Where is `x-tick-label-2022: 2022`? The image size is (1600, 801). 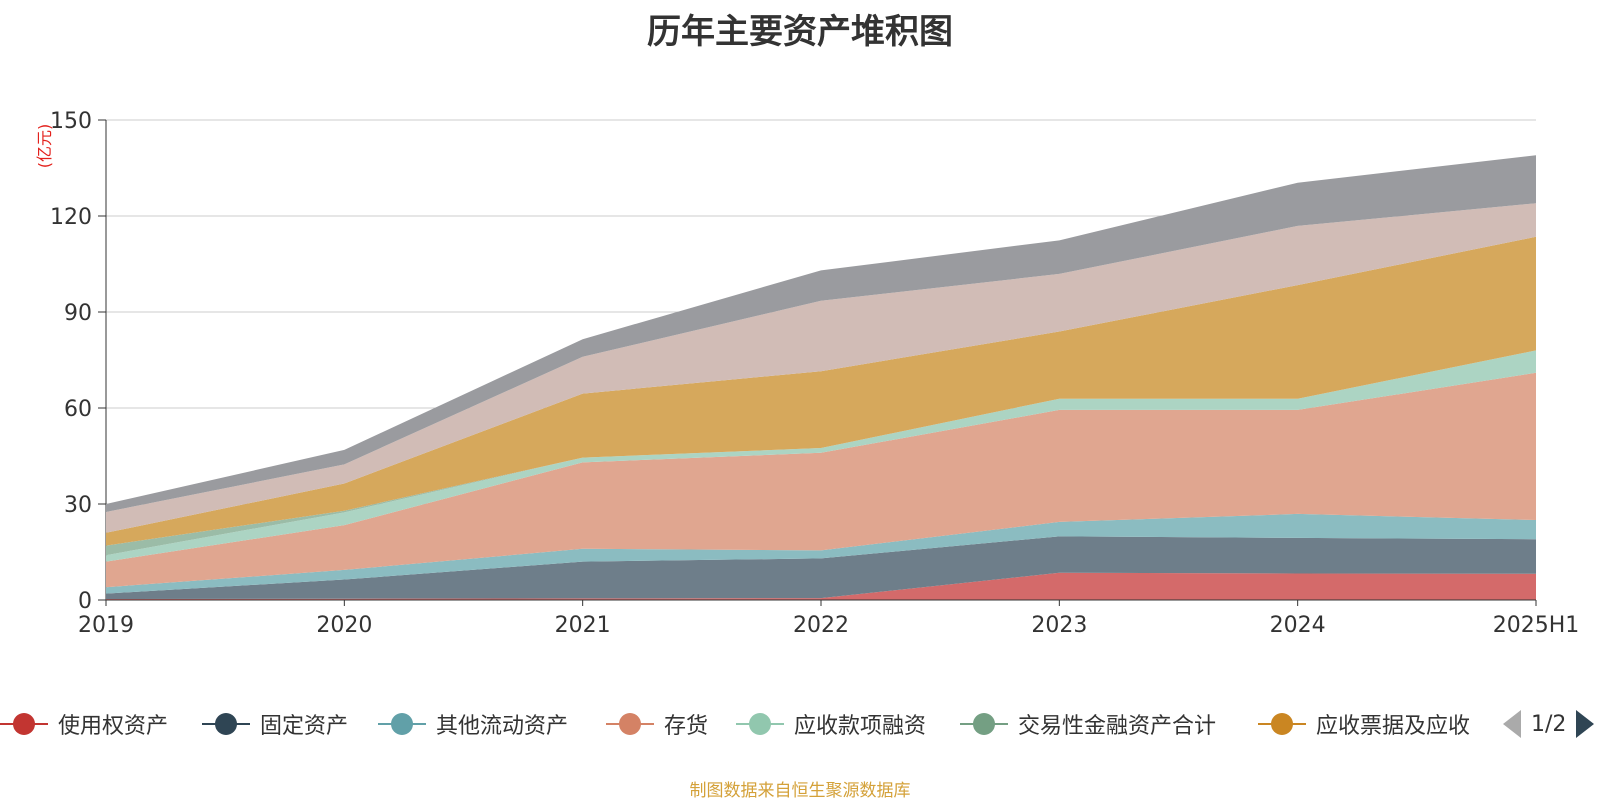
x-tick-label-2022: 2022 is located at coordinates (821, 625).